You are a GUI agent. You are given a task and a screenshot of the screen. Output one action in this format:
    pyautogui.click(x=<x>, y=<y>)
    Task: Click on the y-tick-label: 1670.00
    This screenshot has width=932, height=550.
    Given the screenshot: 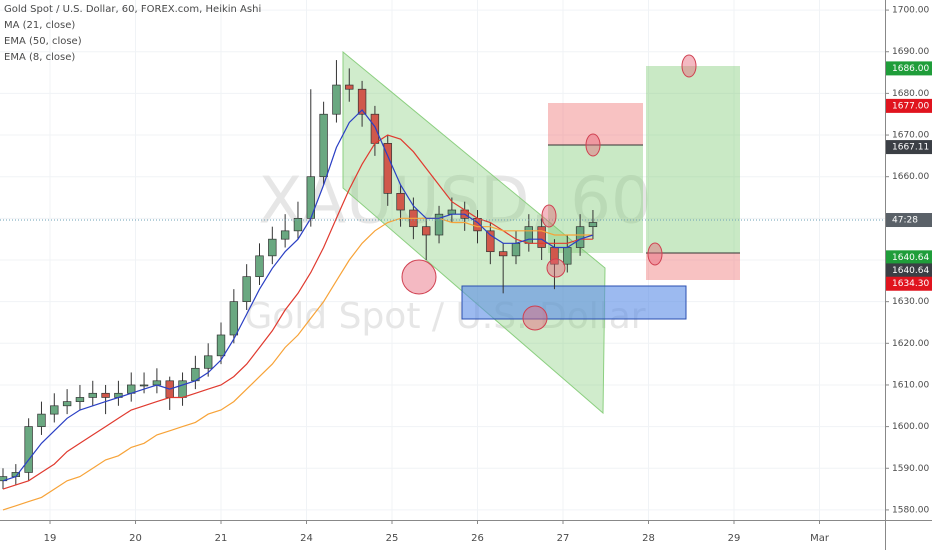 What is the action you would take?
    pyautogui.click(x=910, y=136)
    